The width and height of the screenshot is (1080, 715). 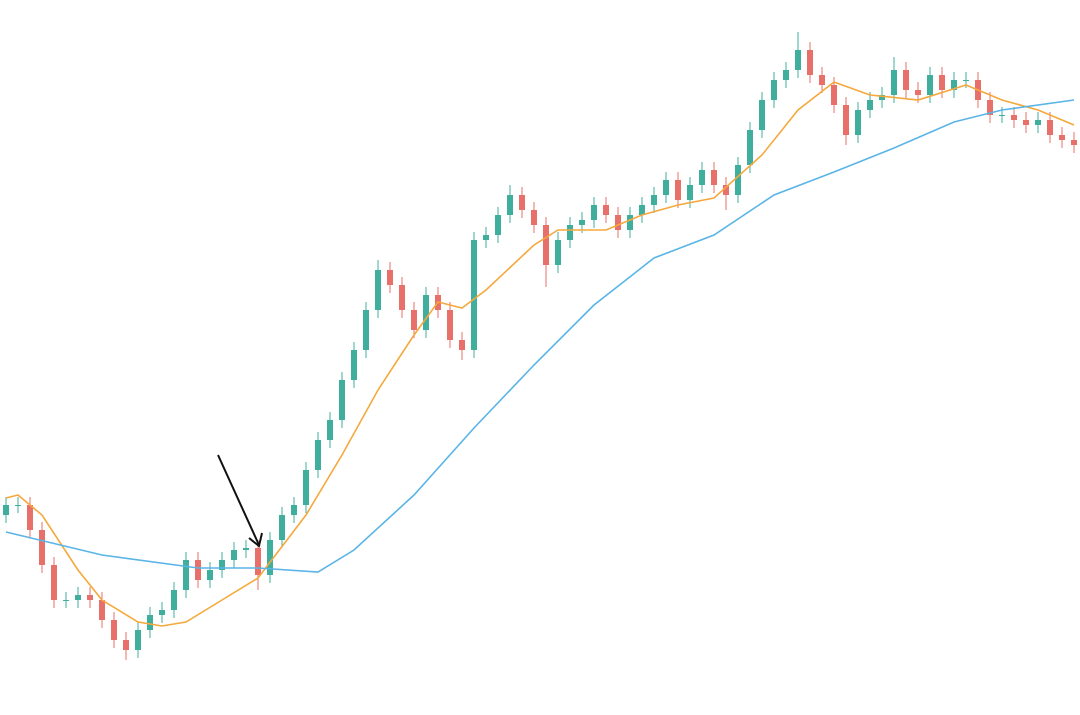 I want to click on annotation-arrow, so click(x=240, y=501).